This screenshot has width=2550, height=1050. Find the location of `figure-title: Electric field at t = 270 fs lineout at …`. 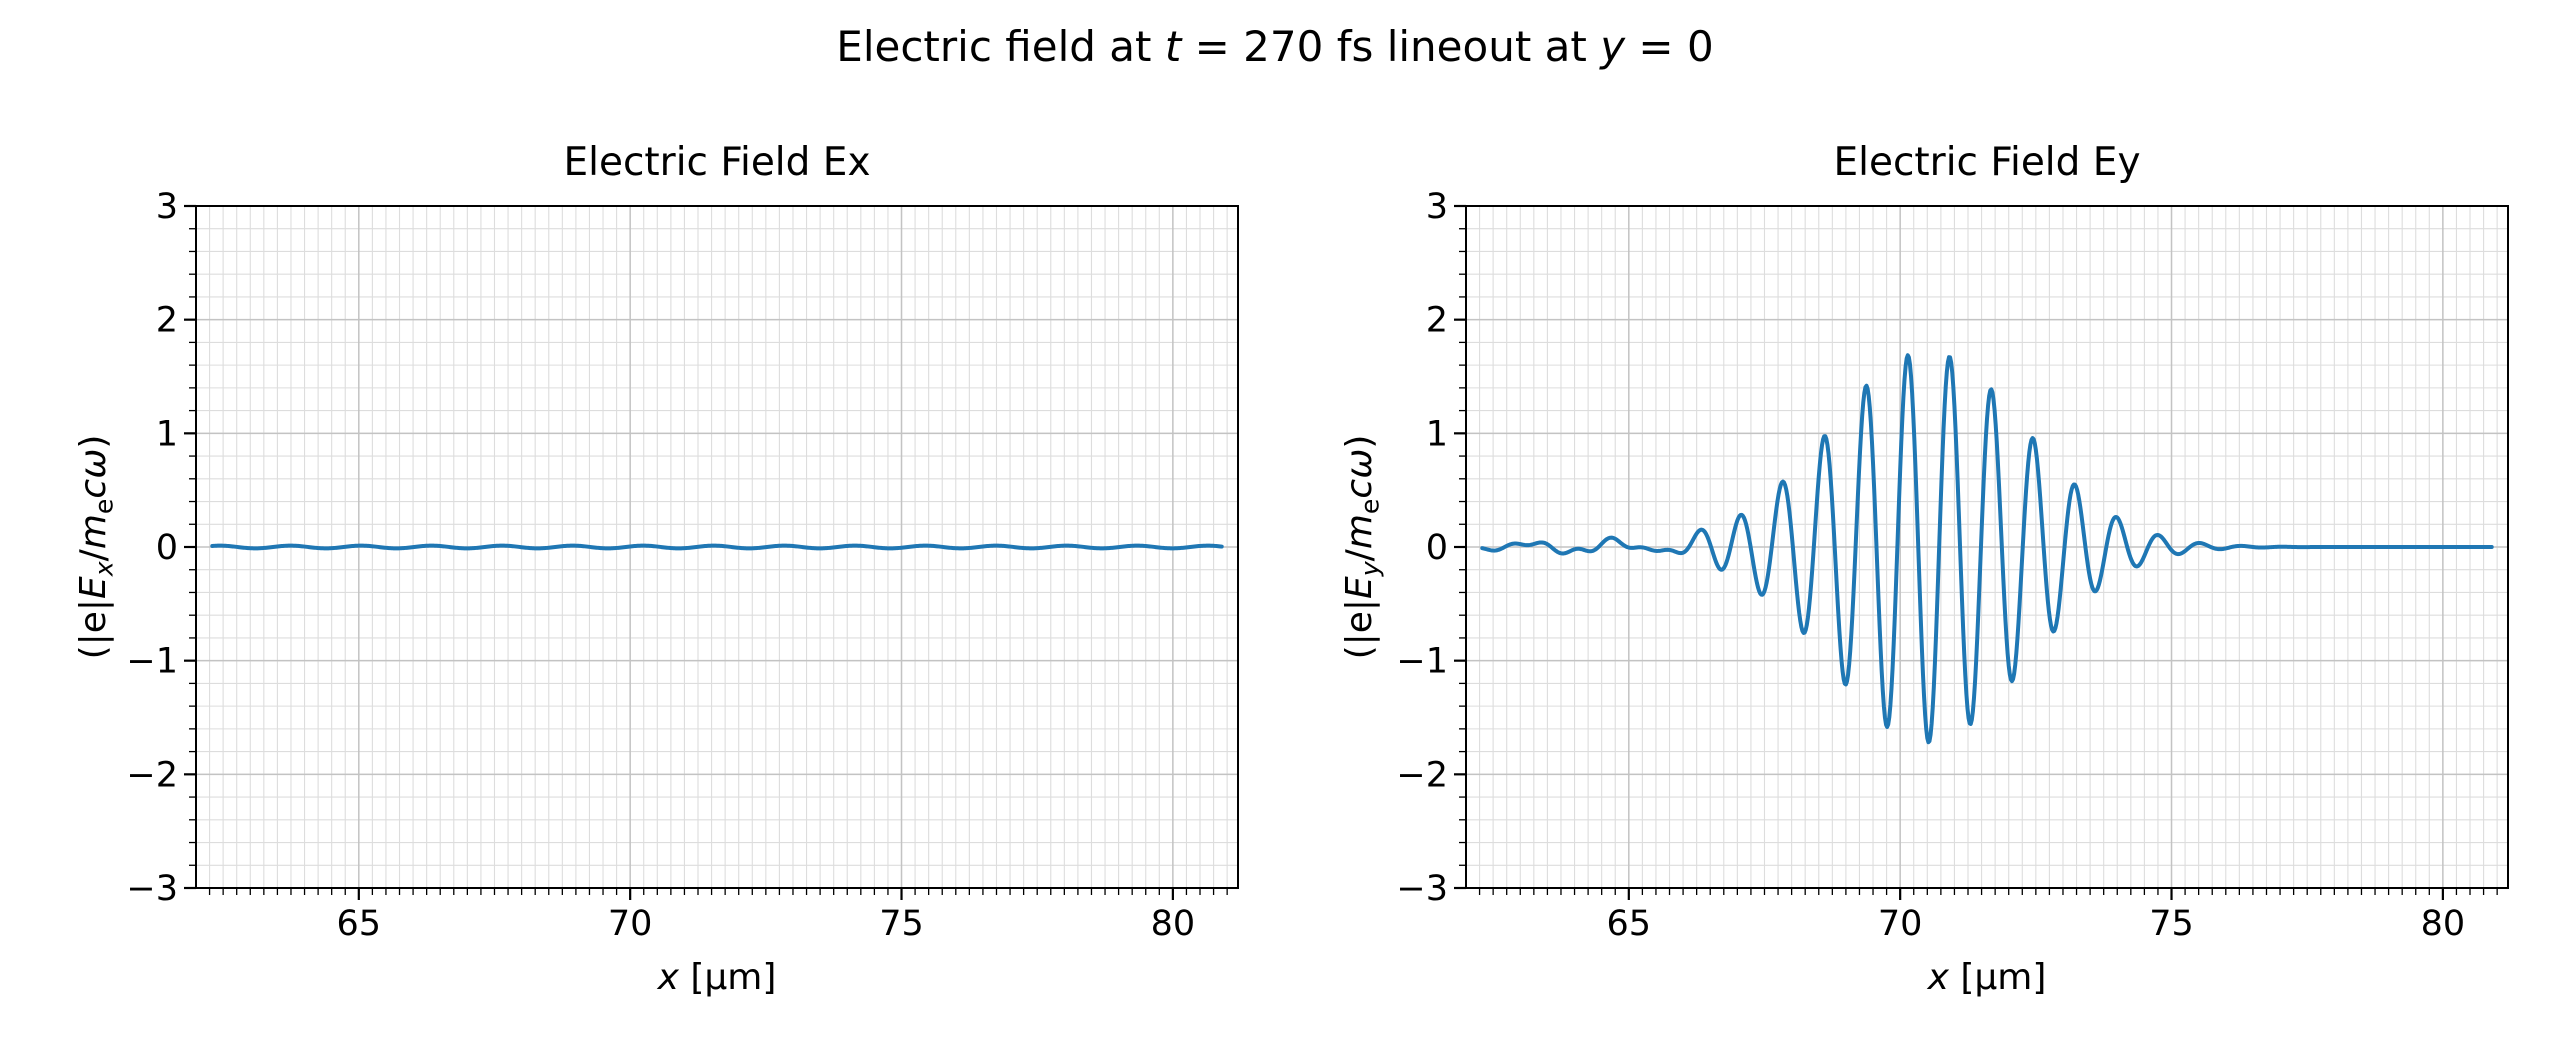

figure-title: Electric field at t = 270 fs lineout at … is located at coordinates (1275, 46).